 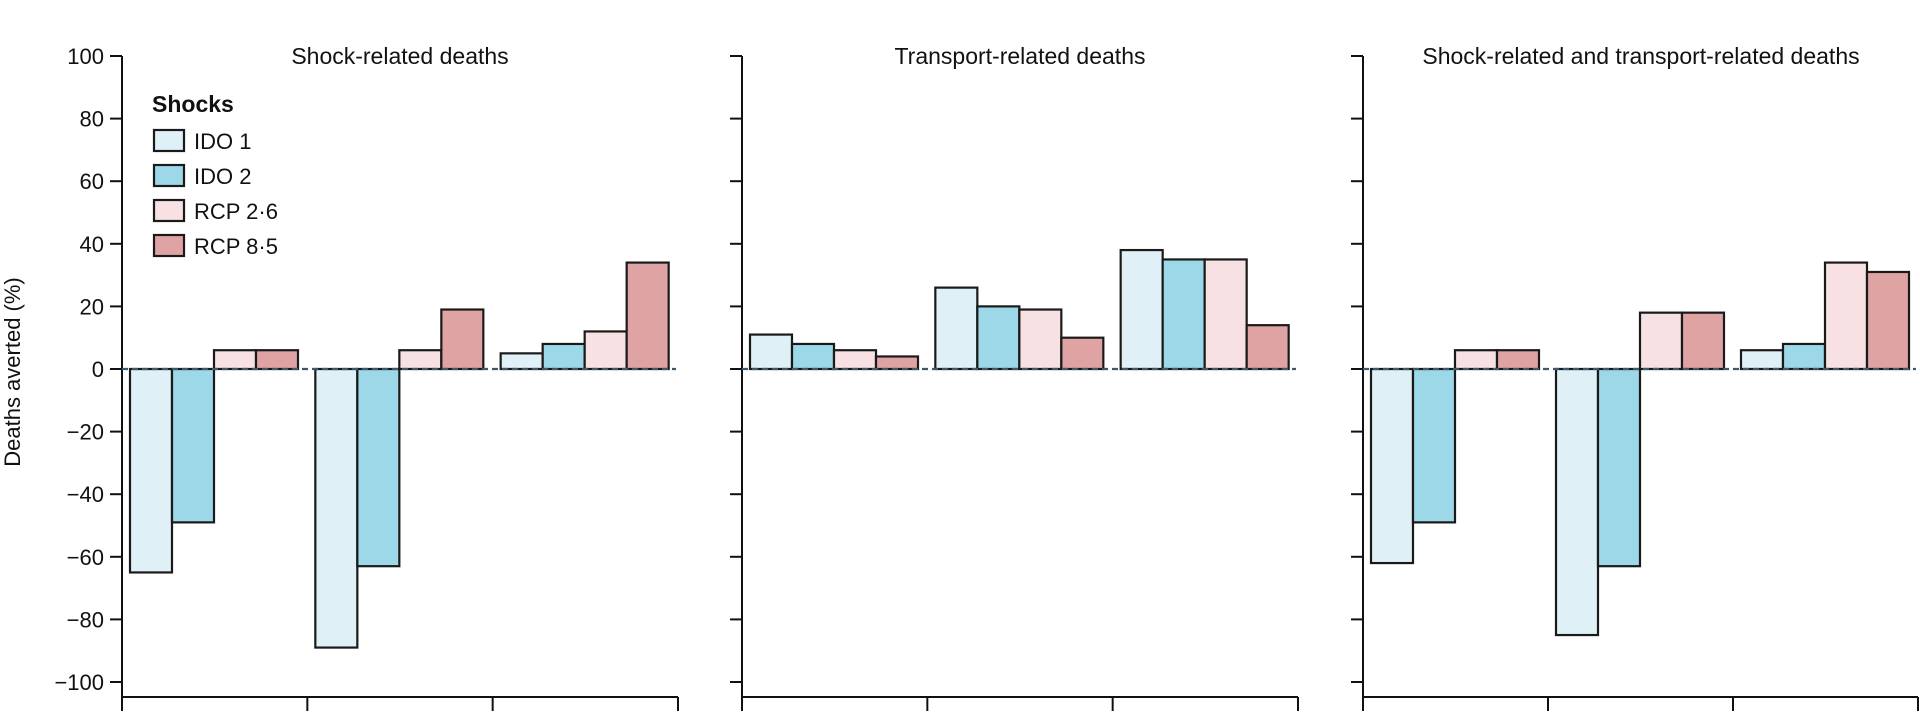 What do you see at coordinates (98, 369) in the screenshot?
I see `y-tick-label: 0` at bounding box center [98, 369].